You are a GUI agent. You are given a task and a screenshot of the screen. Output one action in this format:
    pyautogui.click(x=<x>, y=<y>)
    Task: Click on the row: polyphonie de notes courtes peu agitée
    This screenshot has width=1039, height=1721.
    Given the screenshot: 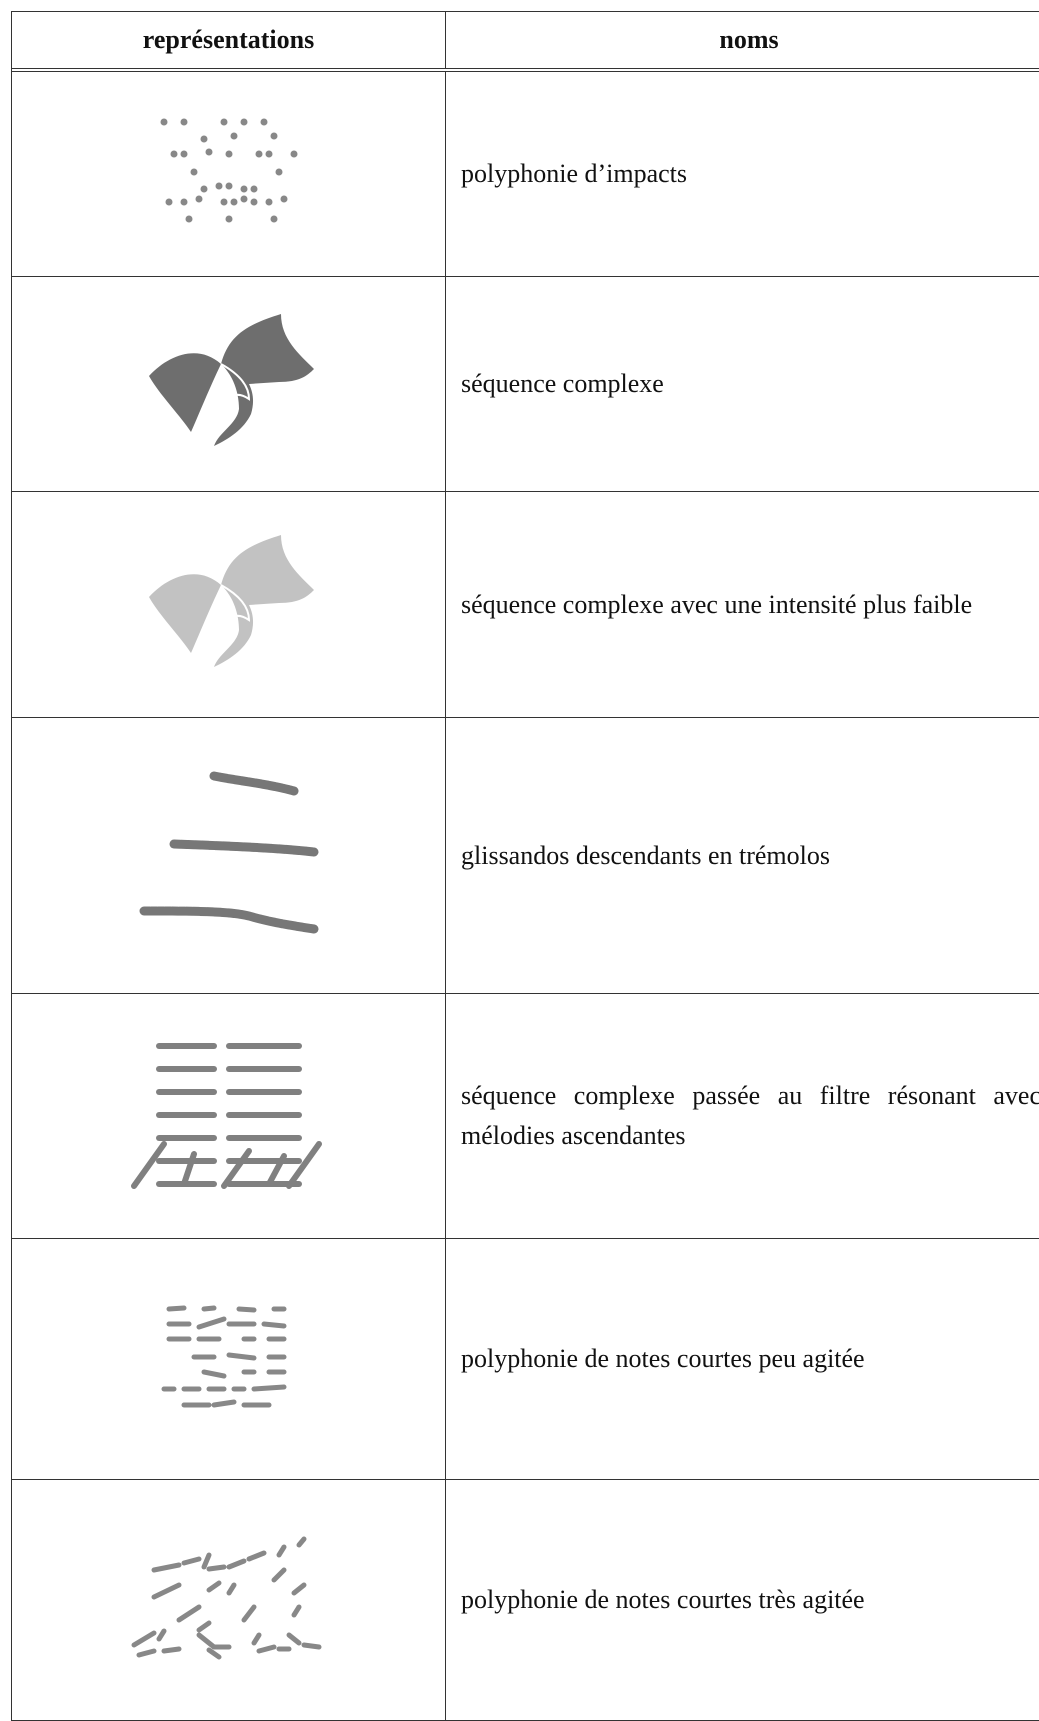 What is the action you would take?
    pyautogui.click(x=525, y=1359)
    